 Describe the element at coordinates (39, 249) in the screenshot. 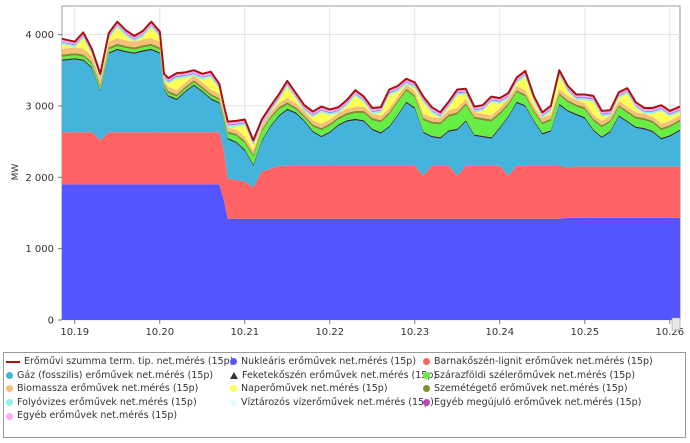

I see `y-tick-label: 1 000` at that location.